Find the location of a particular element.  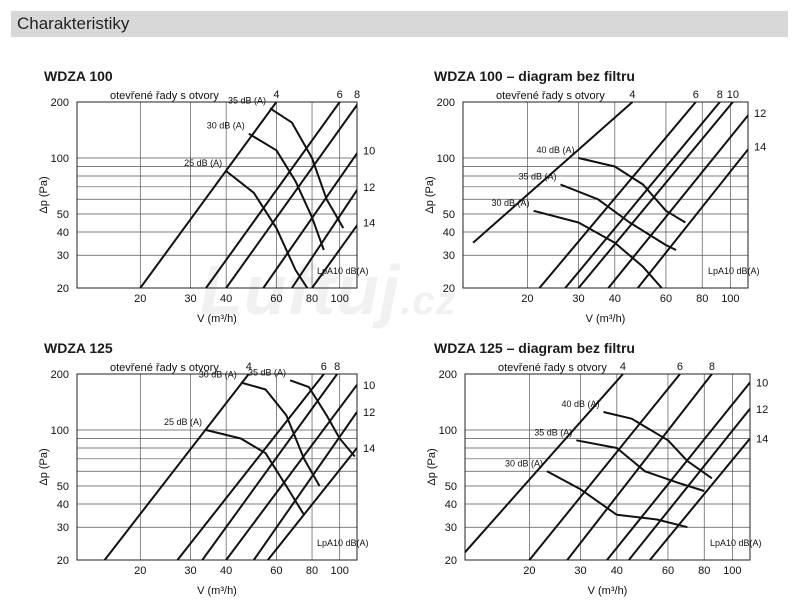

section-header: Charakteristiky is located at coordinates (399, 24).